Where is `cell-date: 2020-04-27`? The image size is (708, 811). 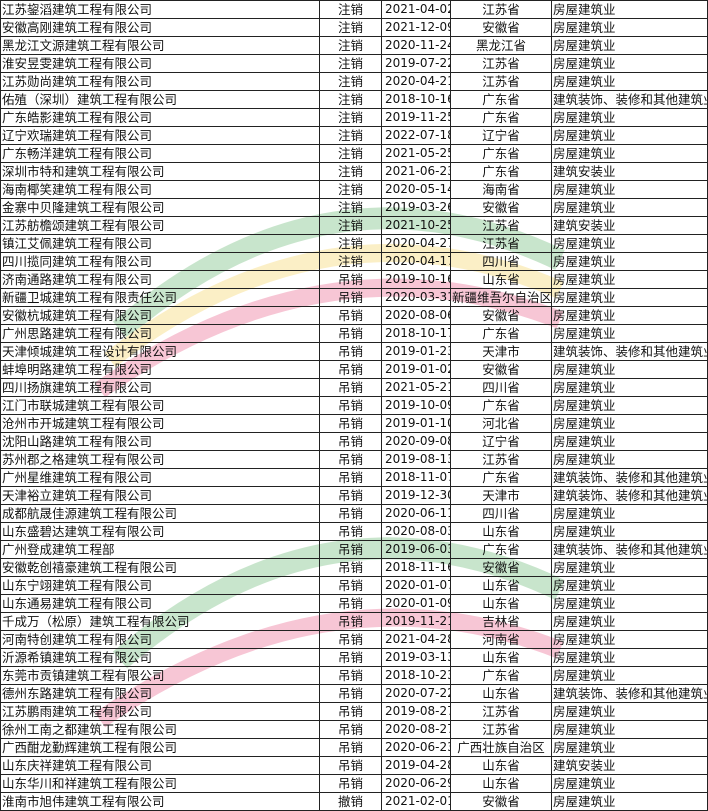 cell-date: 2020-04-27 is located at coordinates (416, 243).